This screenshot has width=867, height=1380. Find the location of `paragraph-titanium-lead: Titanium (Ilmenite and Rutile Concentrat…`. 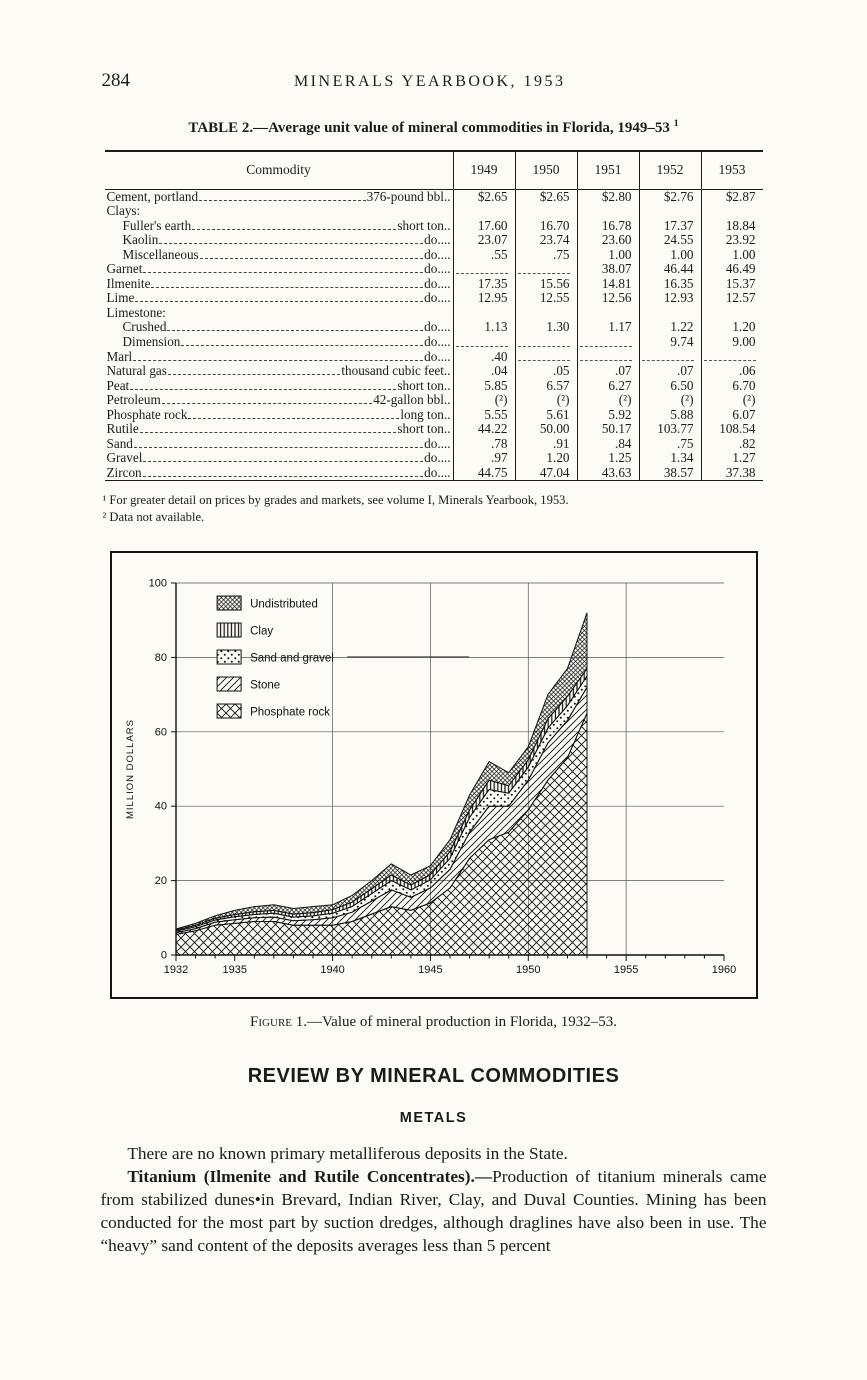

paragraph-titanium-lead: Titanium (Ilmenite and Rutile Concentrat… is located at coordinates (310, 1176).